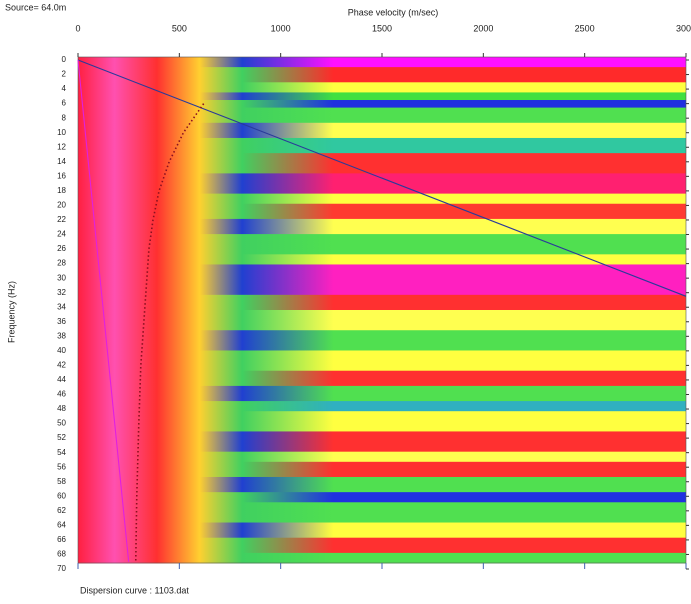  What do you see at coordinates (61, 190) in the screenshot?
I see `y-tick-label: 18` at bounding box center [61, 190].